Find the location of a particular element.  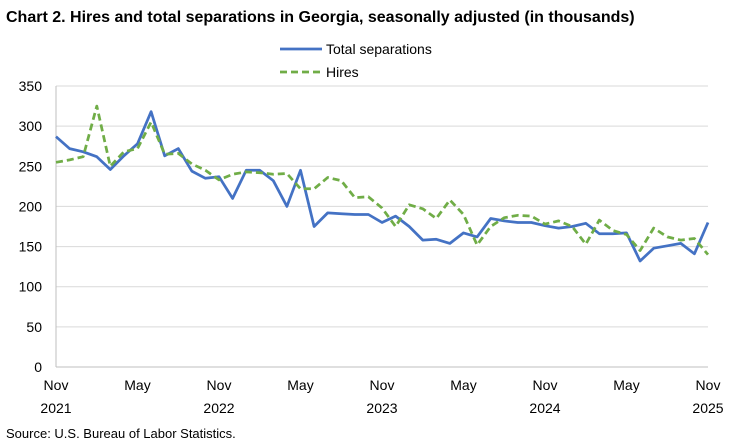

source-note: Source: U.S. Bureau of Labor Statistics. is located at coordinates (121, 433).